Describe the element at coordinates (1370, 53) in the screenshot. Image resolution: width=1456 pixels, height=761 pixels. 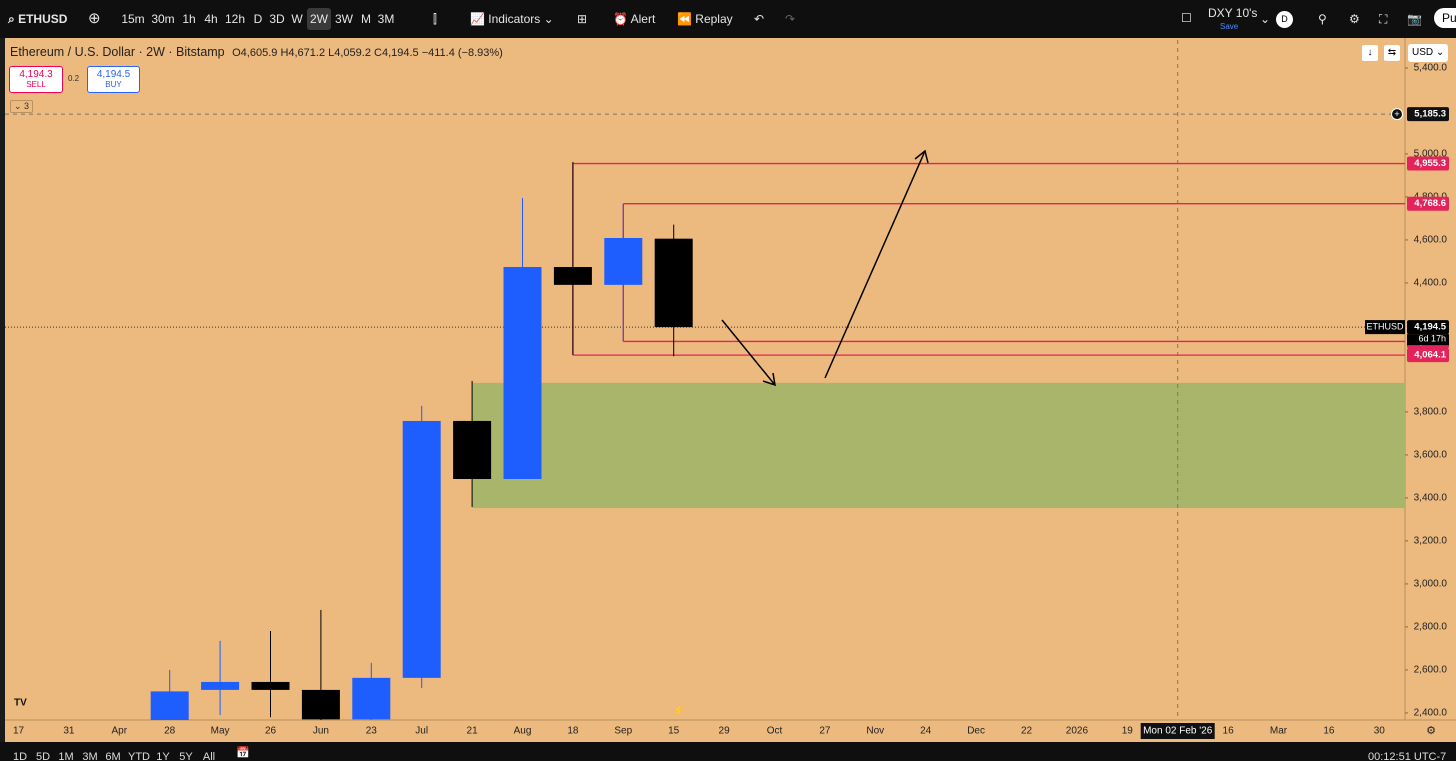
I see `scroll-down: ↓` at that location.